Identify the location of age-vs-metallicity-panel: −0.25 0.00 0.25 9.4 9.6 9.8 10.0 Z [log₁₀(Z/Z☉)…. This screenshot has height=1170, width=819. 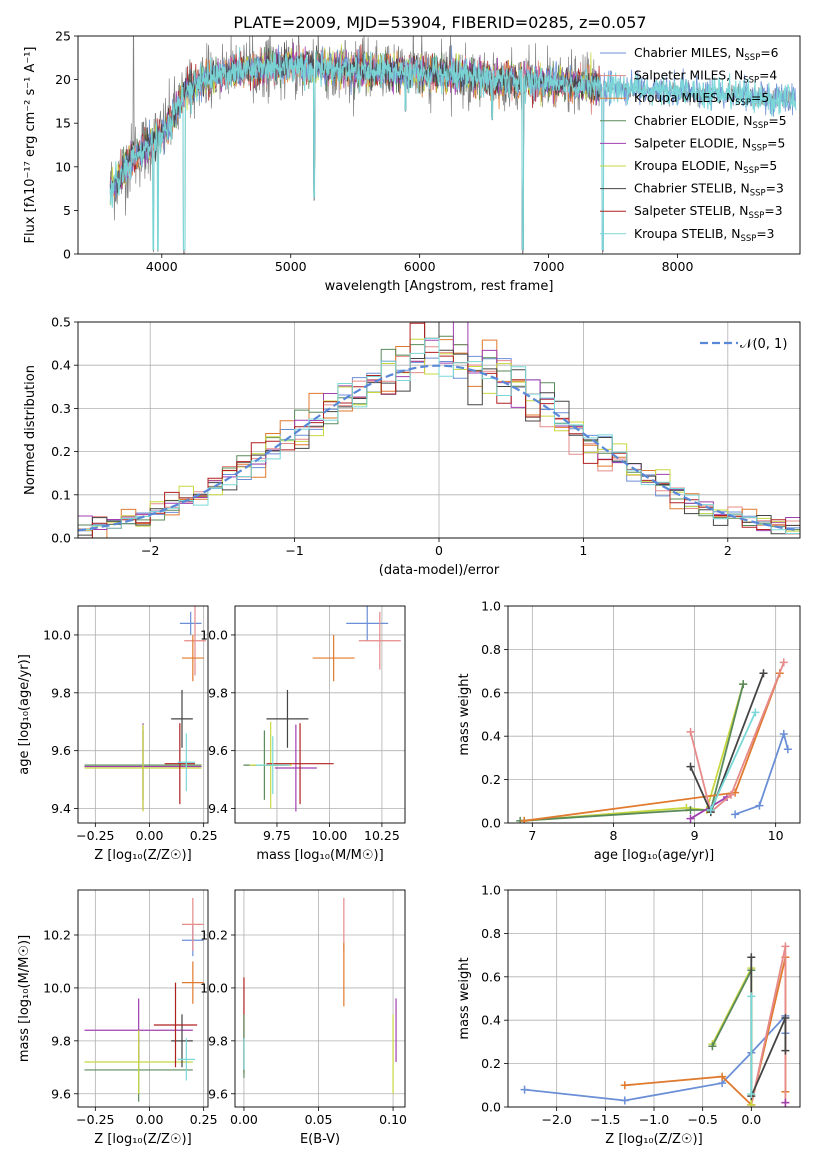
(117, 734).